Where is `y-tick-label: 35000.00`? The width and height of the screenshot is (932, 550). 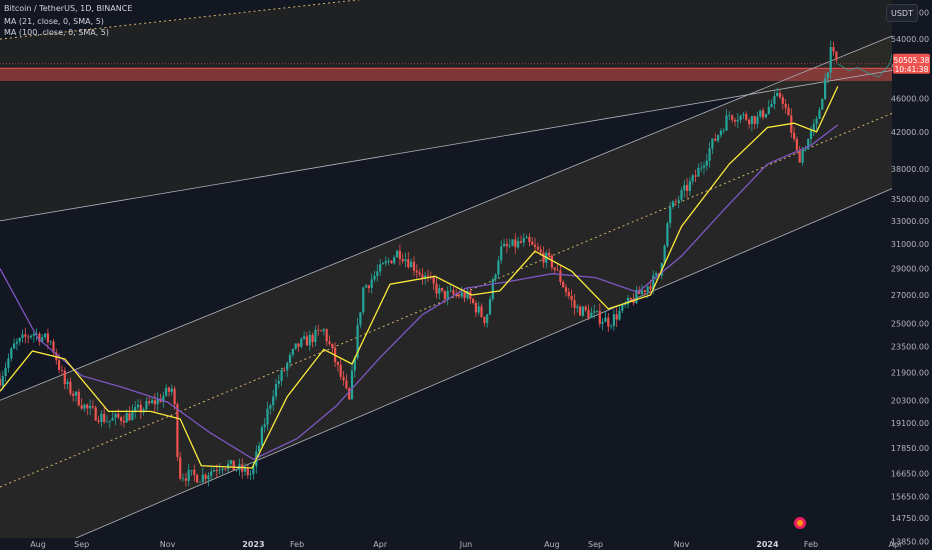
y-tick-label: 35000.00 is located at coordinates (910, 199).